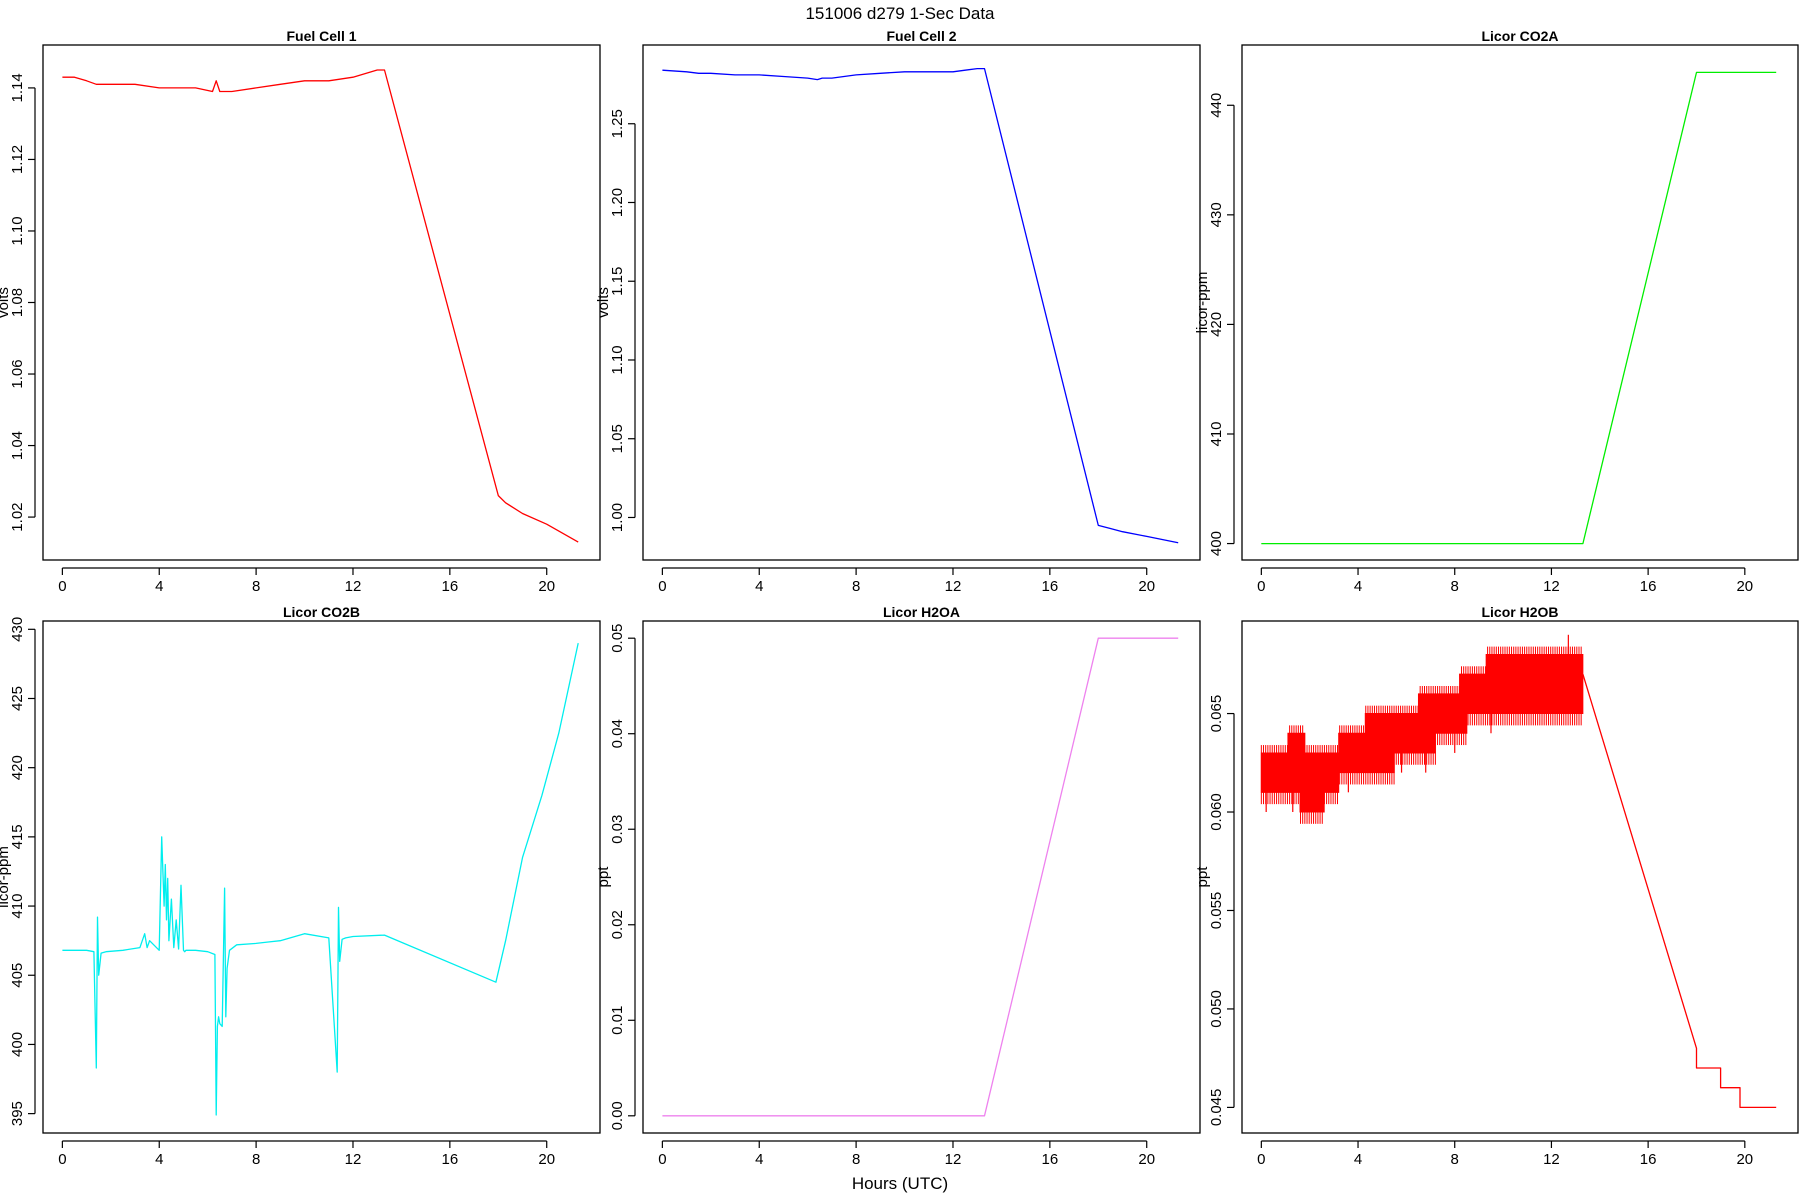 Image resolution: width=1800 pixels, height=1200 pixels. Describe the element at coordinates (1421, 729) in the screenshot. I see `noise-spikes` at that location.